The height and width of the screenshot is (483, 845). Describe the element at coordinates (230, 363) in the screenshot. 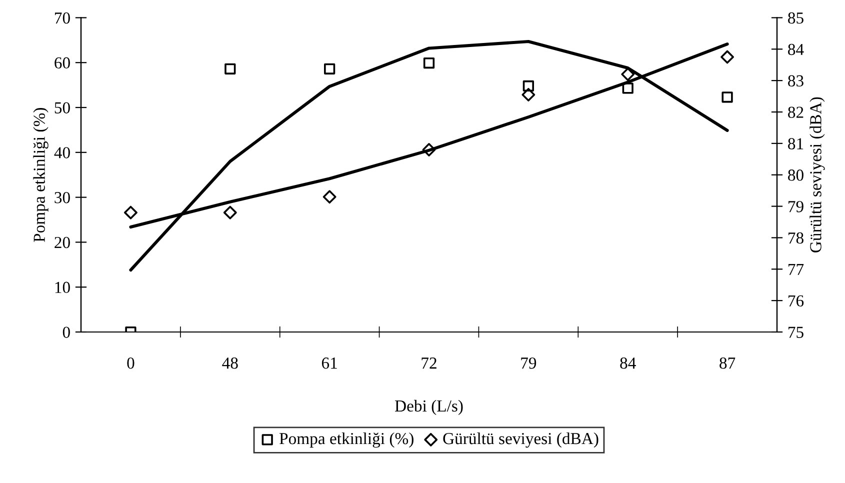

I see `x-tick-label: 48` at that location.